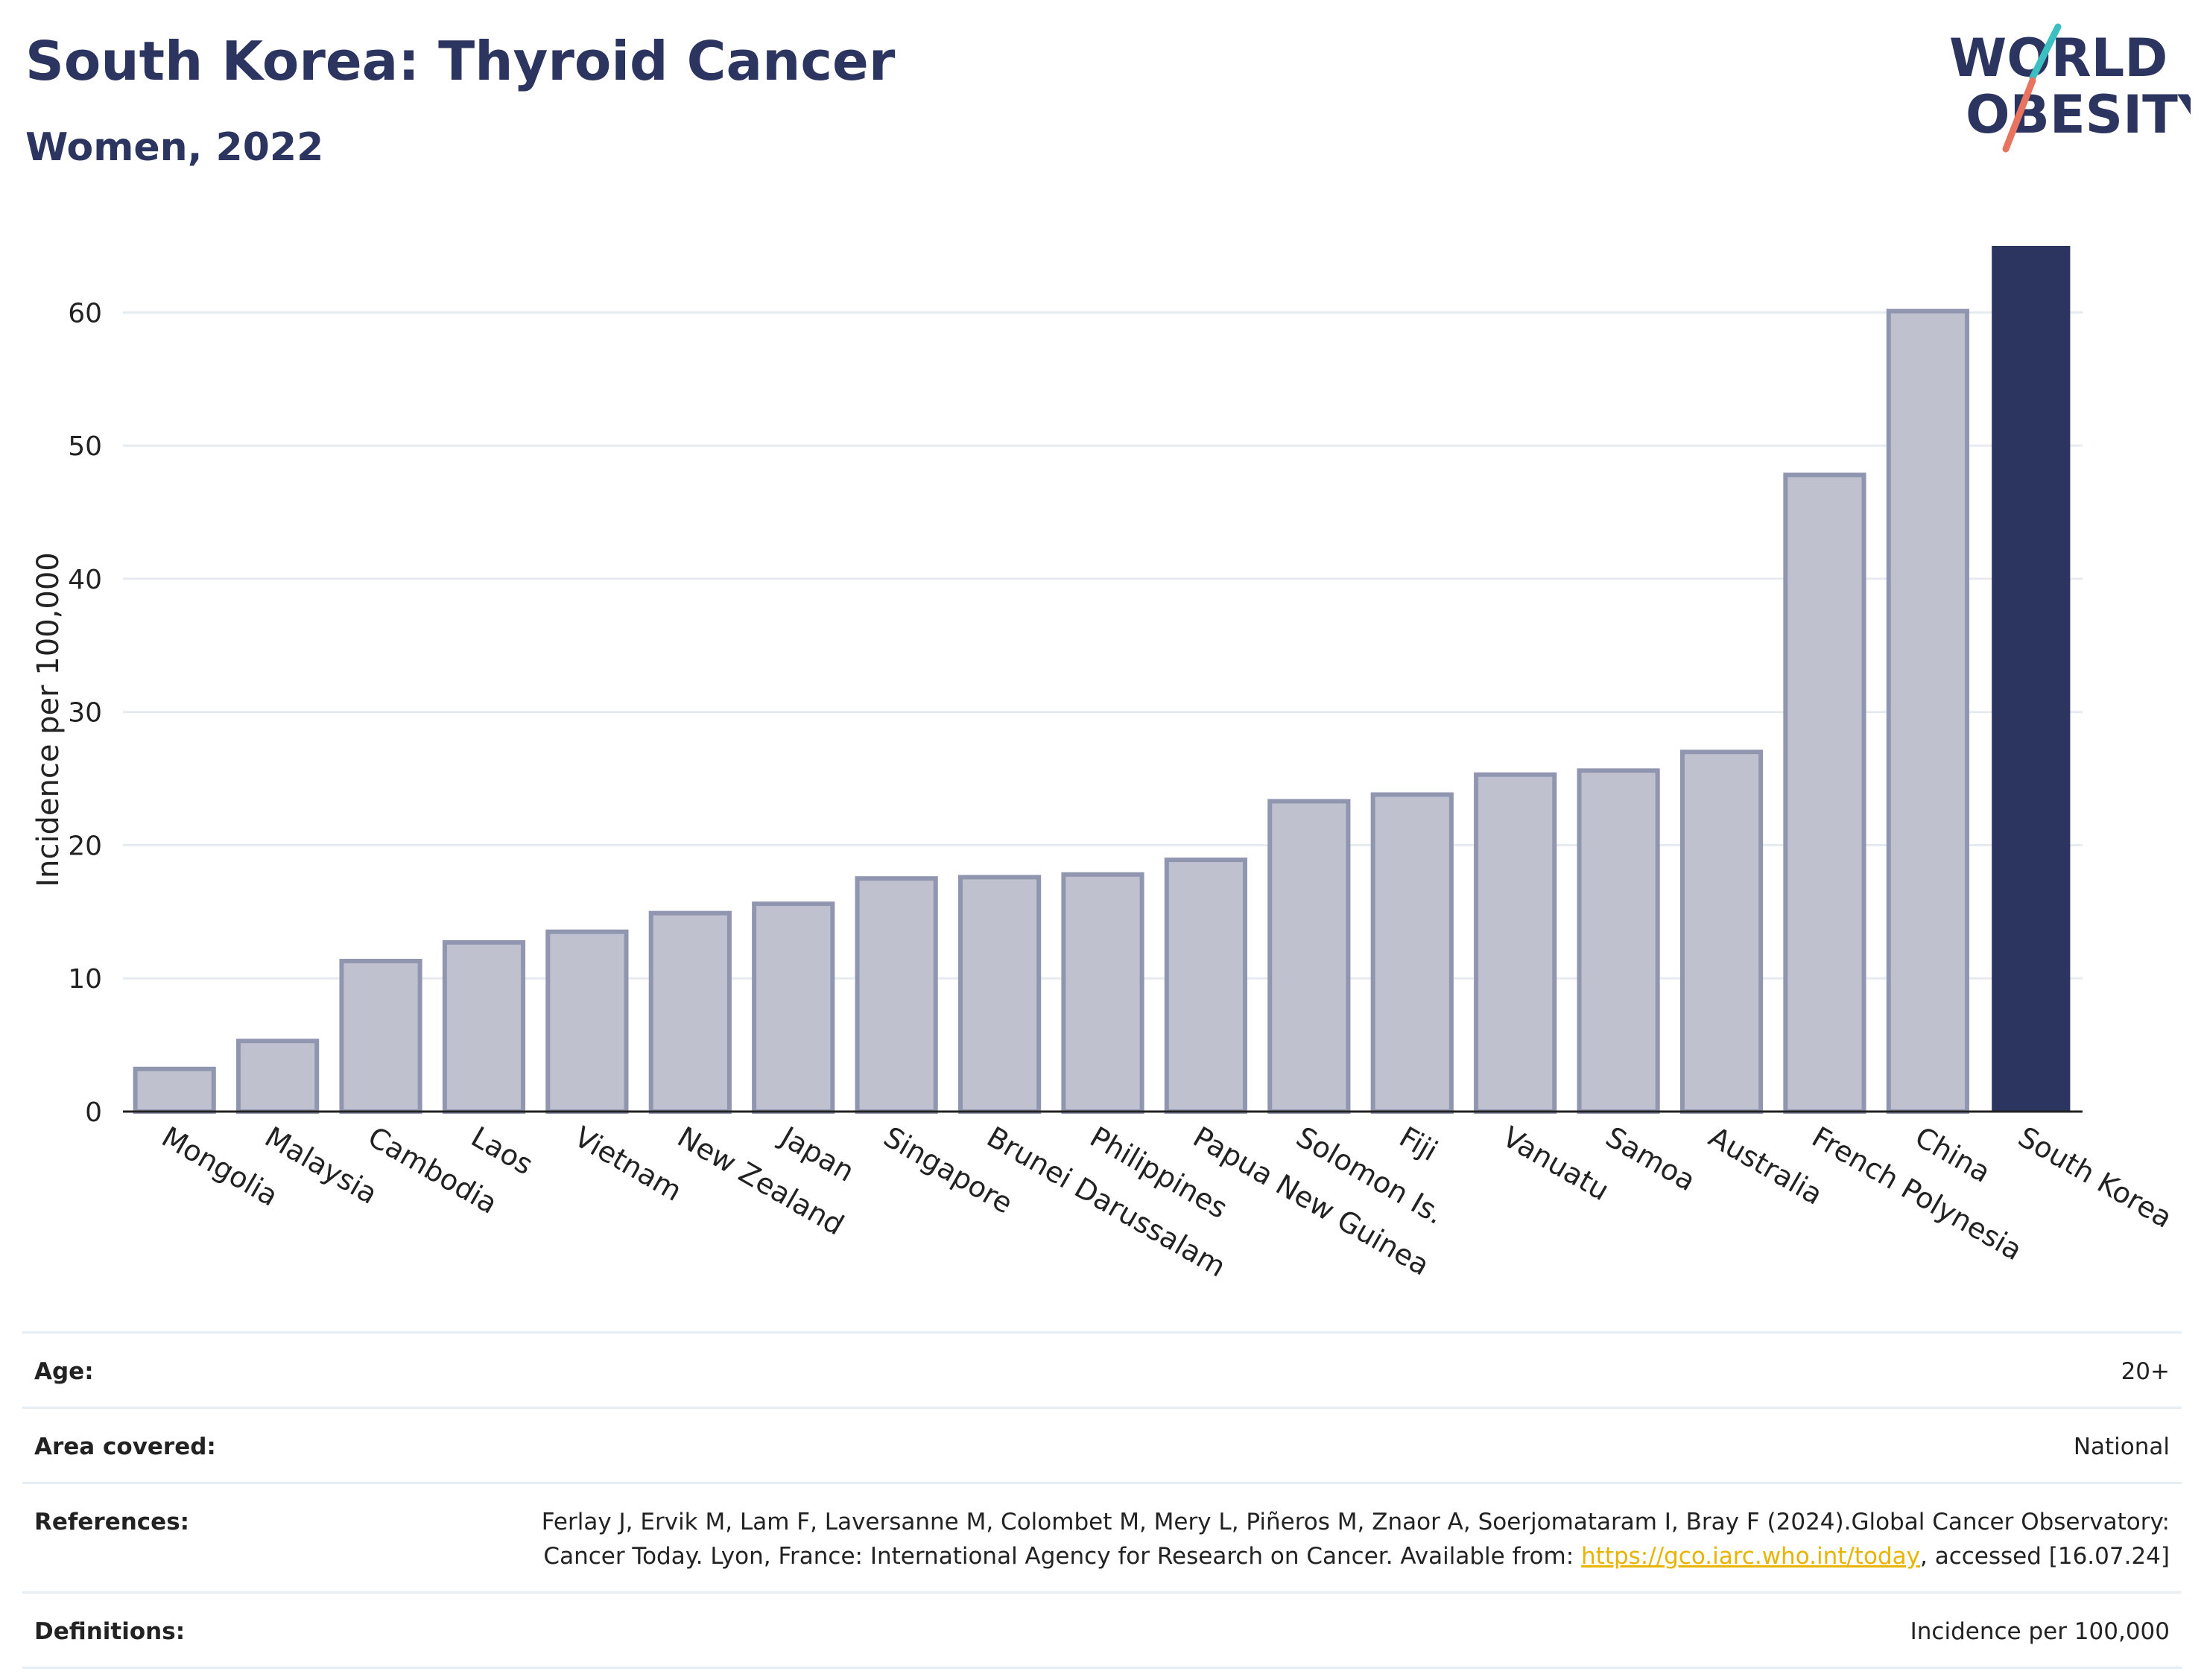  What do you see at coordinates (1206, 986) in the screenshot?
I see `bar-papua-new-guinea` at bounding box center [1206, 986].